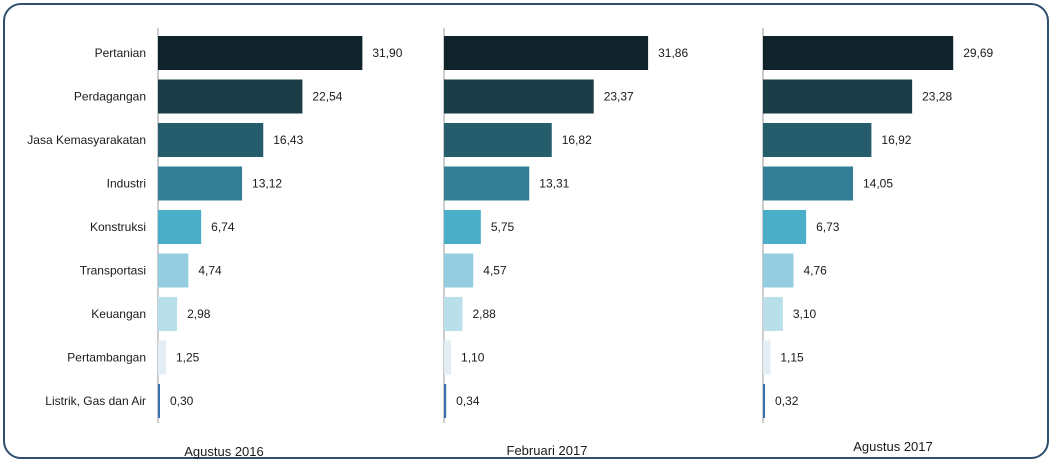  Describe the element at coordinates (554, 184) in the screenshot. I see `bar-value-label: 13,31` at that location.